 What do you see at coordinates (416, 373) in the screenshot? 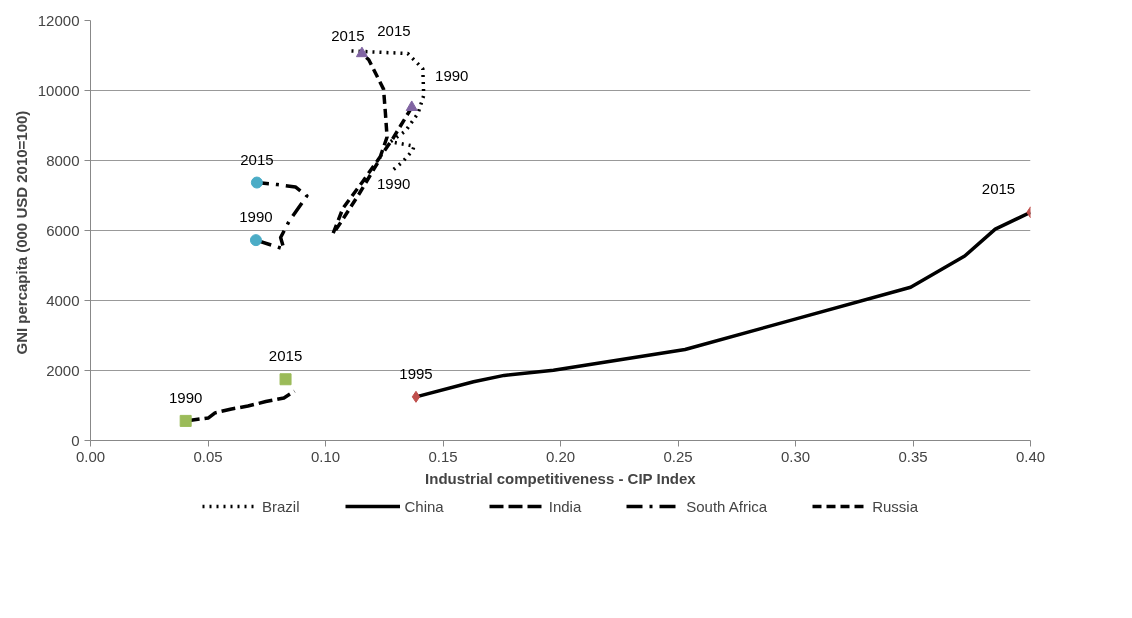
I see `annotation: 1995` at bounding box center [416, 373].